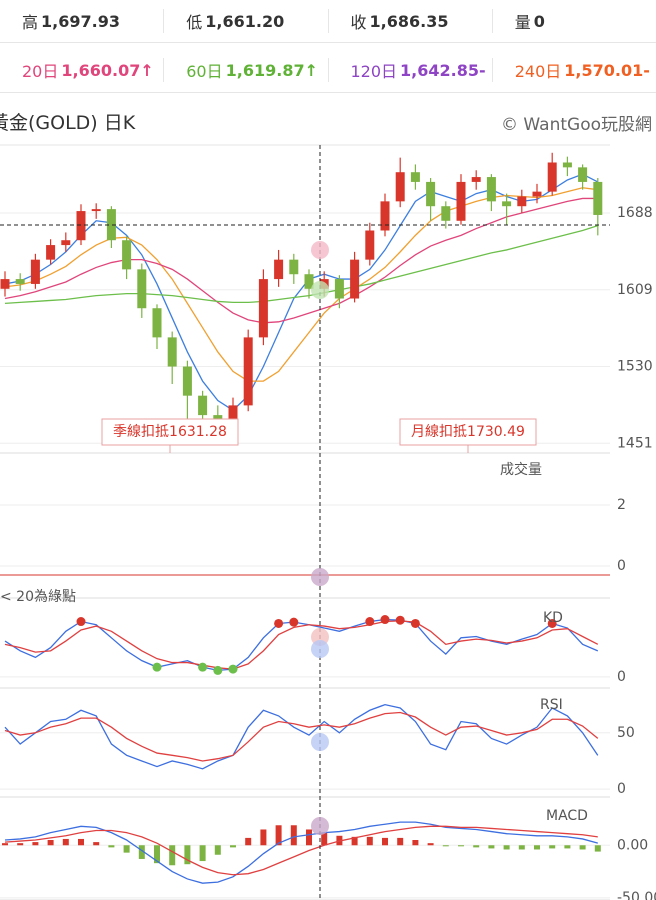 The width and height of the screenshot is (656, 900). Describe the element at coordinates (271, 70) in the screenshot. I see `ma-value: 1,619.87↑` at that location.